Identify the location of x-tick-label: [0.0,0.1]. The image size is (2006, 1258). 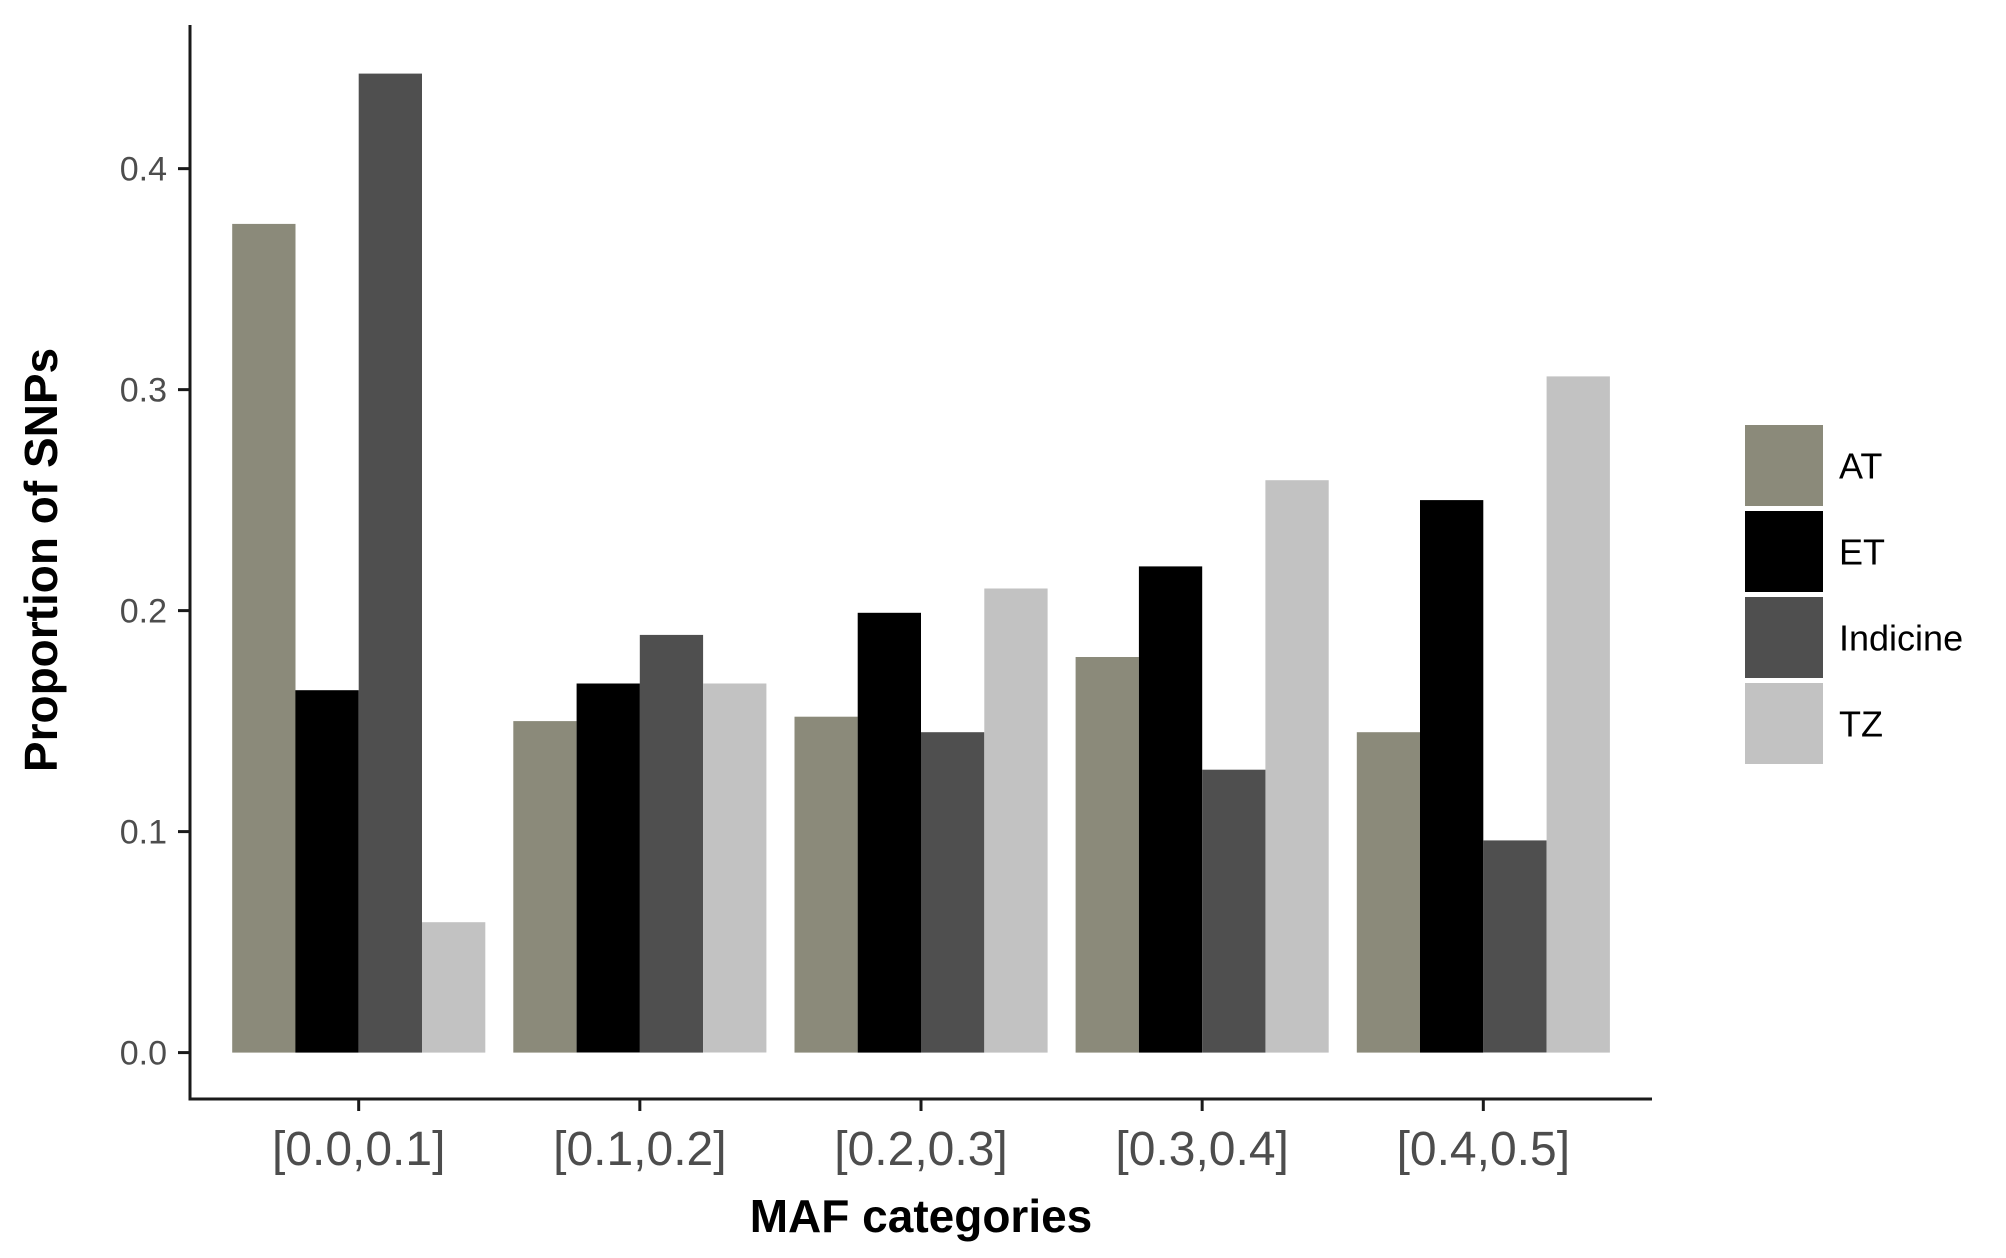
(358, 1149).